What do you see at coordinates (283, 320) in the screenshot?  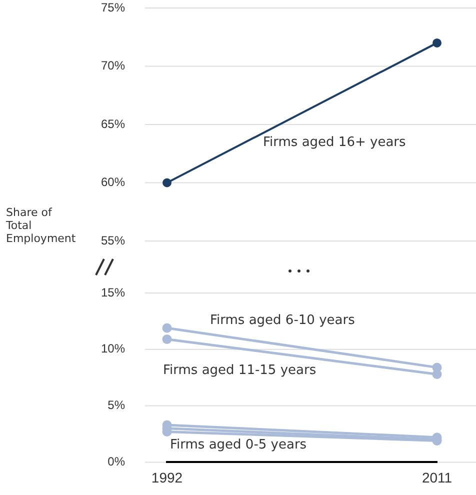 I see `series-label: Firms aged 6-10 years` at bounding box center [283, 320].